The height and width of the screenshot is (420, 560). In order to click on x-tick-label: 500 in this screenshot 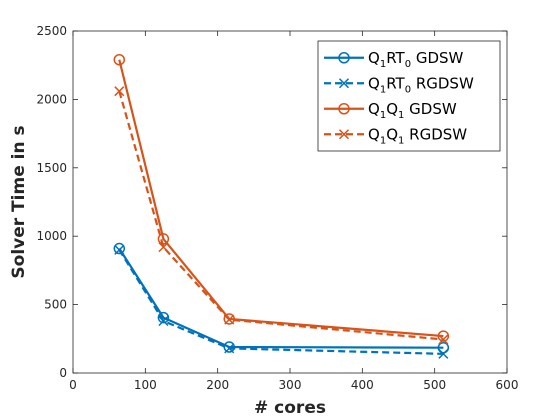, I will do `click(434, 385)`.